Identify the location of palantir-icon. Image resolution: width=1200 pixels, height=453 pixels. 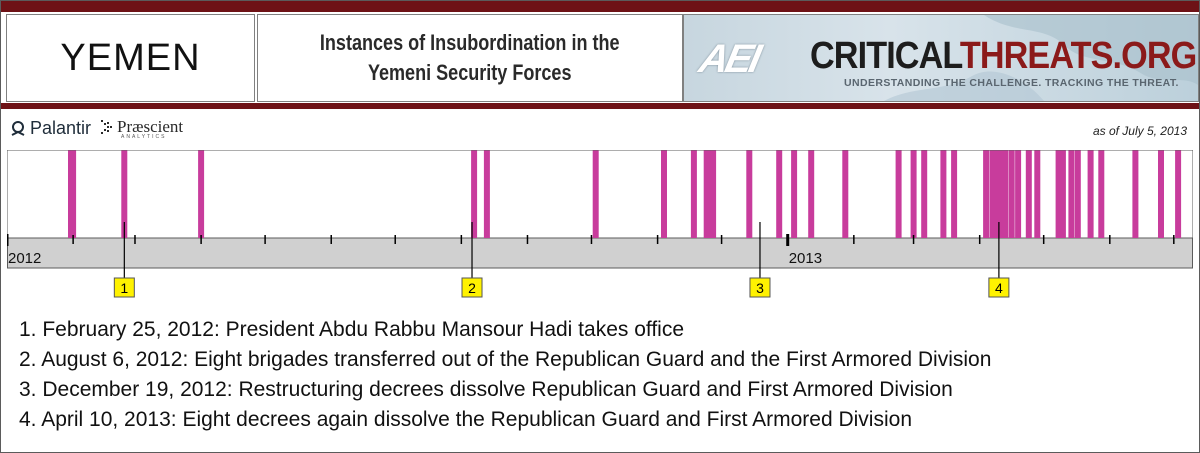
(18, 128).